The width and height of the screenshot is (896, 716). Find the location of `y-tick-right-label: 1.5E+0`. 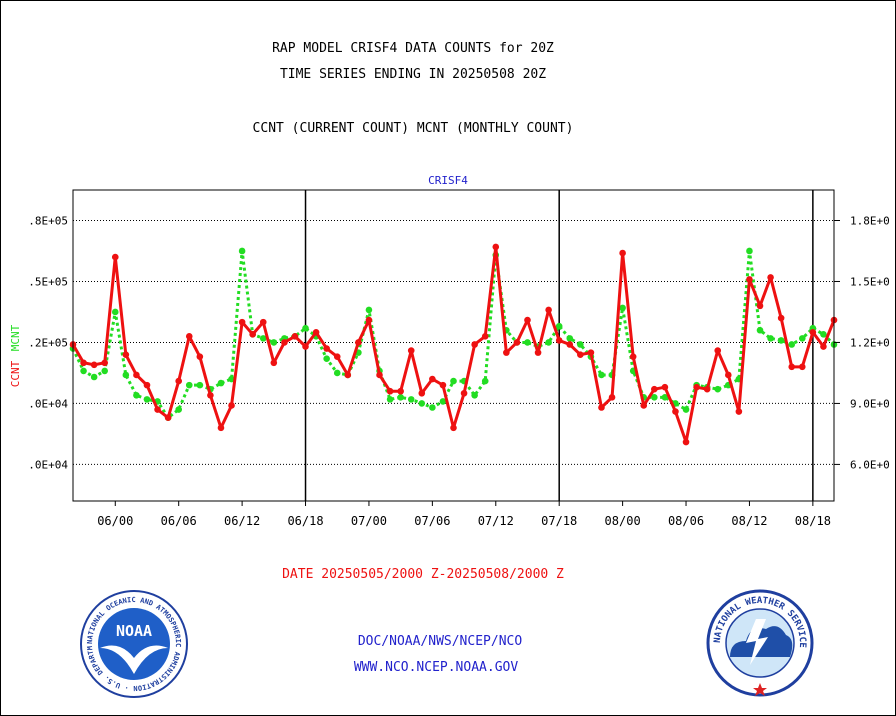

y-tick-right-label: 1.5E+0 is located at coordinates (870, 281).